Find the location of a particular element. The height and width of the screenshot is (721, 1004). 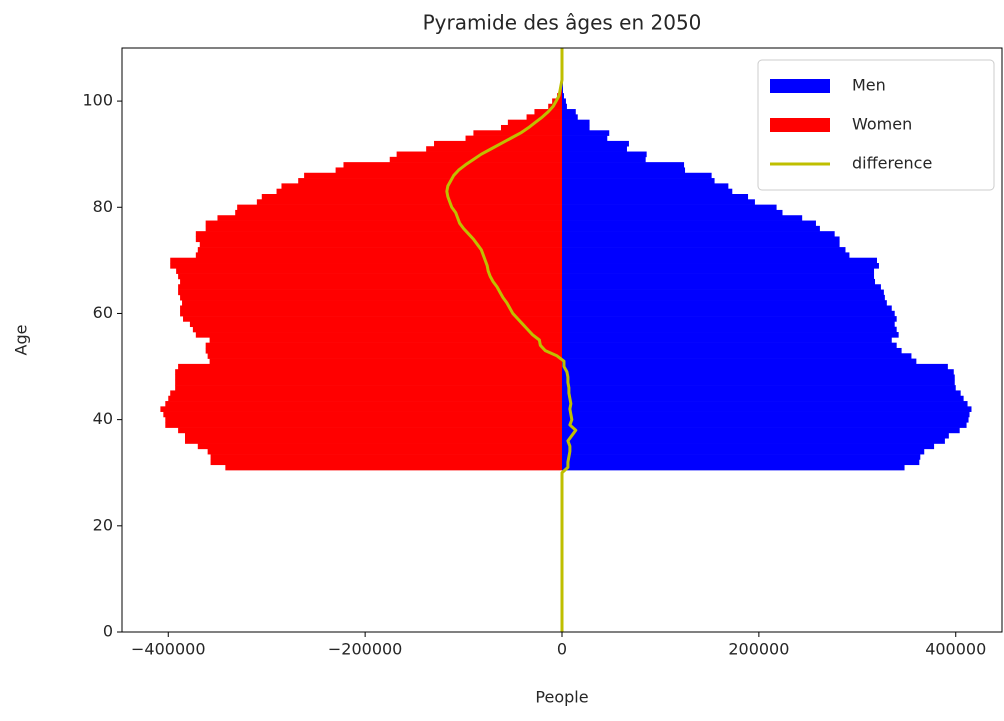

difference-line is located at coordinates (511, 340).